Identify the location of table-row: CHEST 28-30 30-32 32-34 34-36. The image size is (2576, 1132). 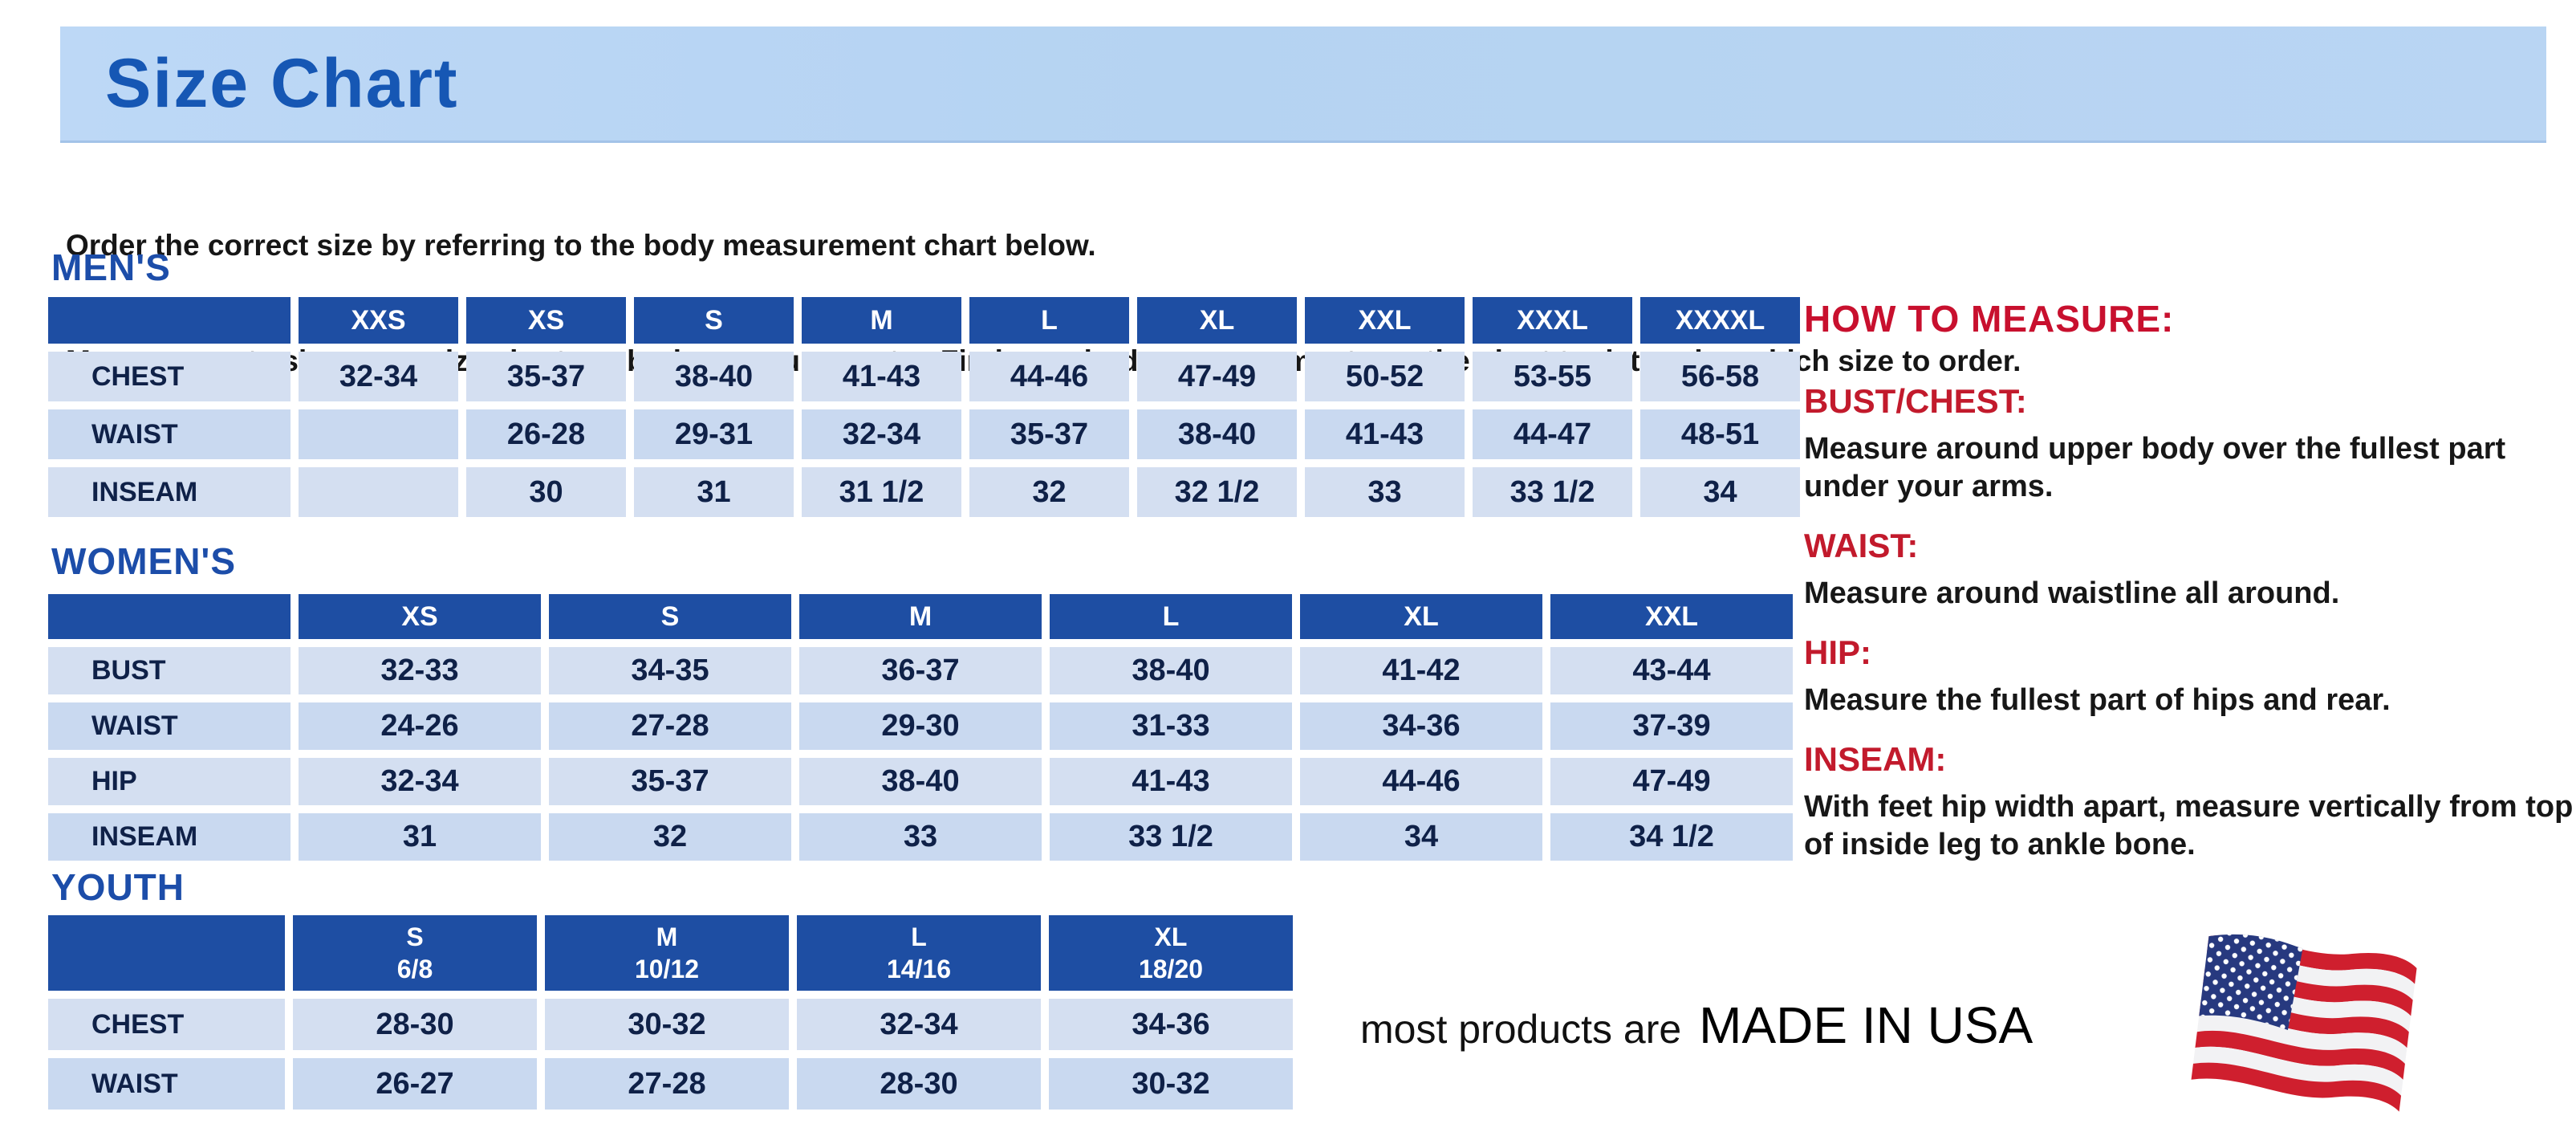
(670, 1024).